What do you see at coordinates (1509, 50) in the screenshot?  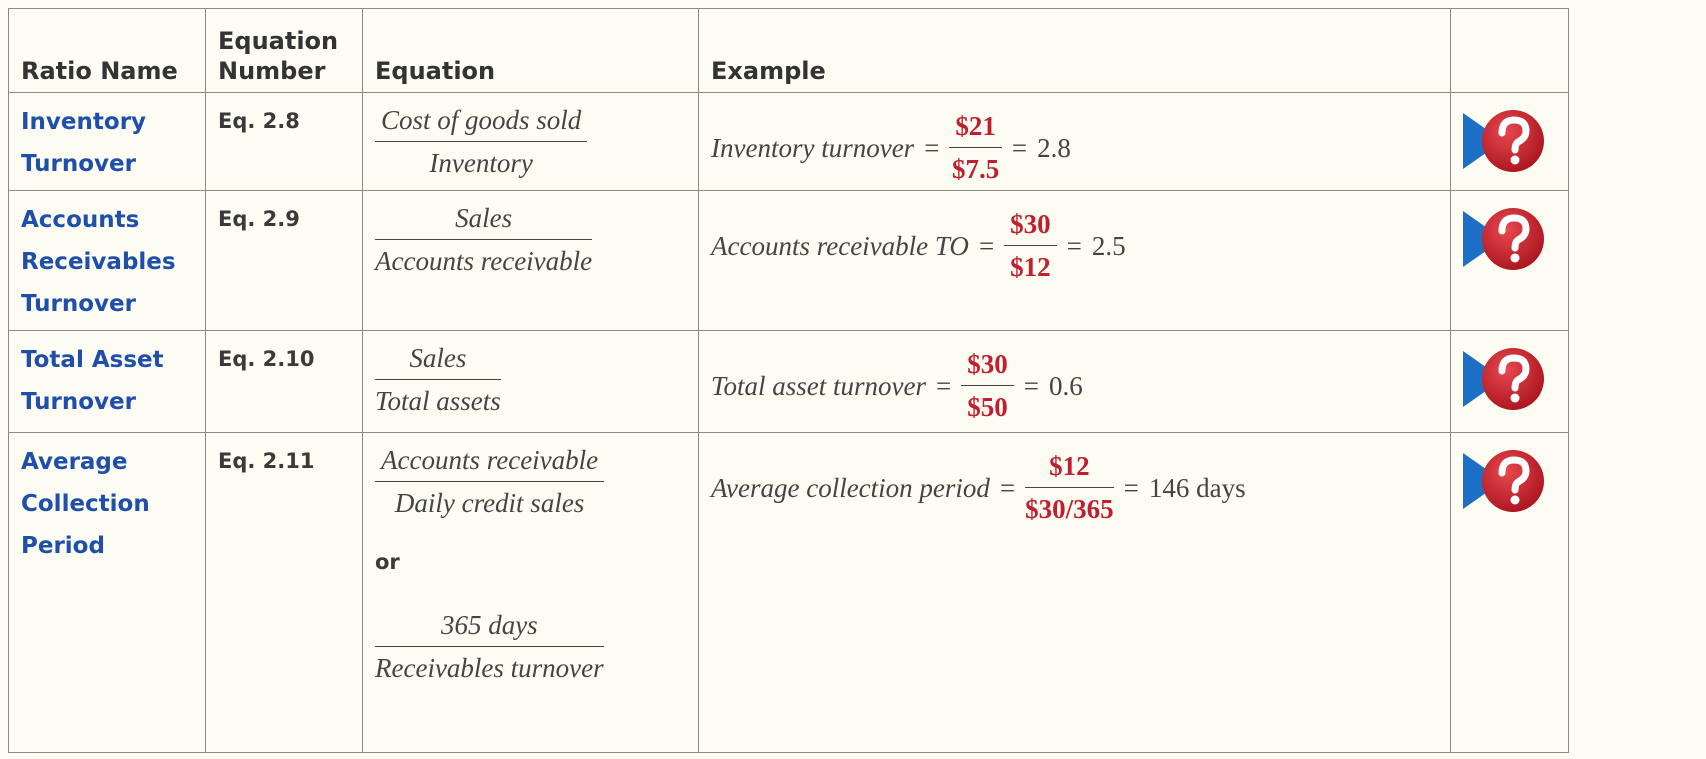 I see `header-cell` at bounding box center [1509, 50].